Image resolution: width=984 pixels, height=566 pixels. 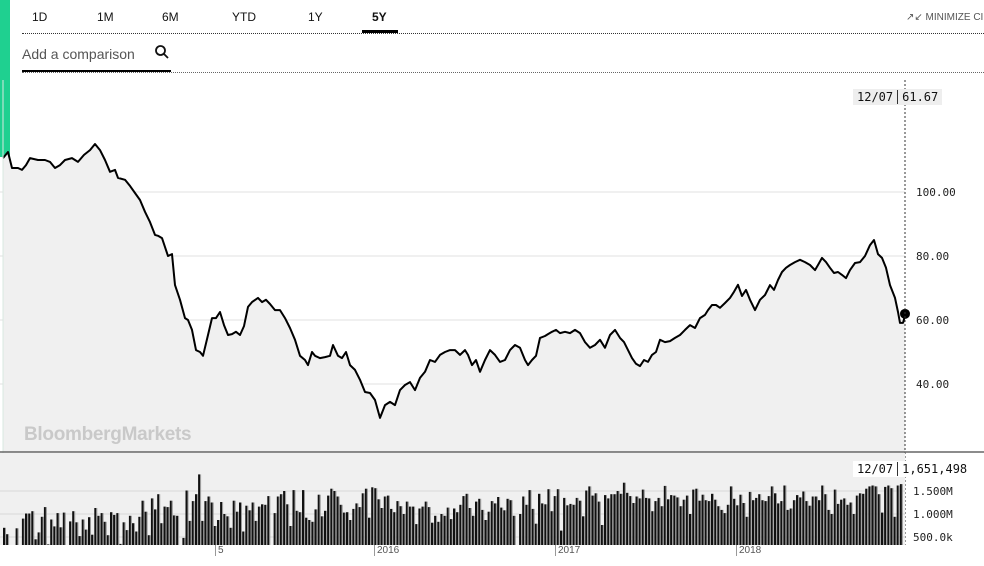 What do you see at coordinates (503, 17) in the screenshot?
I see `timeframe-tabs: 1D 1M 6M YTD 1Y 5Y` at bounding box center [503, 17].